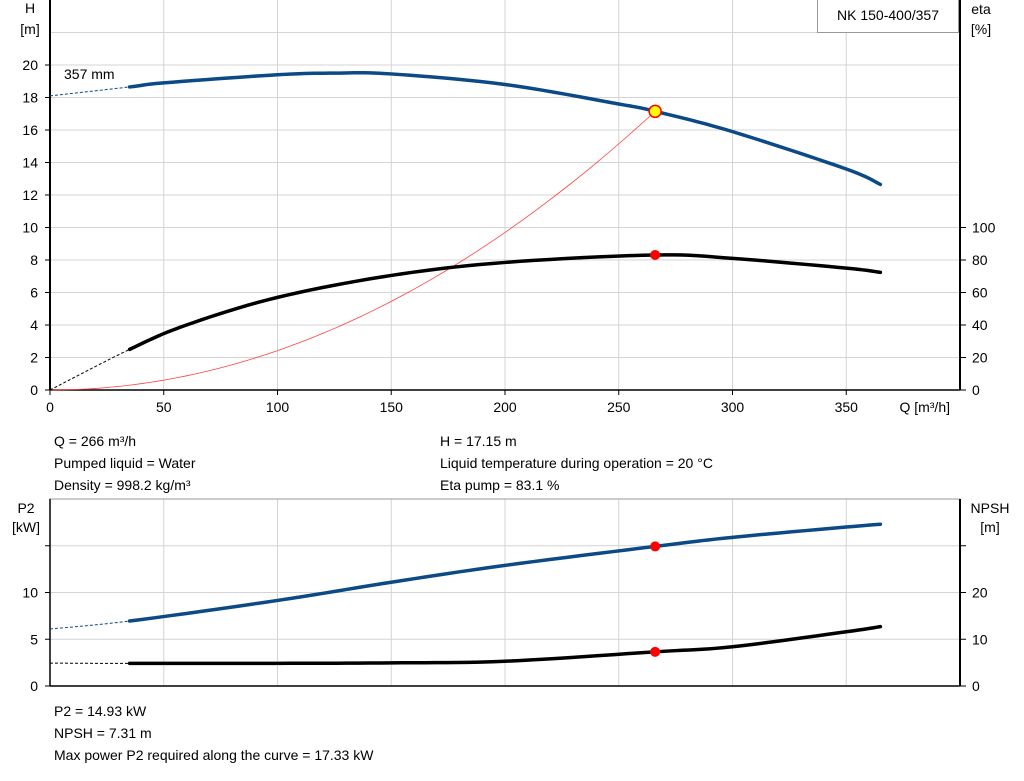 The image size is (1024, 781). I want to click on x-tick-label: 350, so click(847, 407).